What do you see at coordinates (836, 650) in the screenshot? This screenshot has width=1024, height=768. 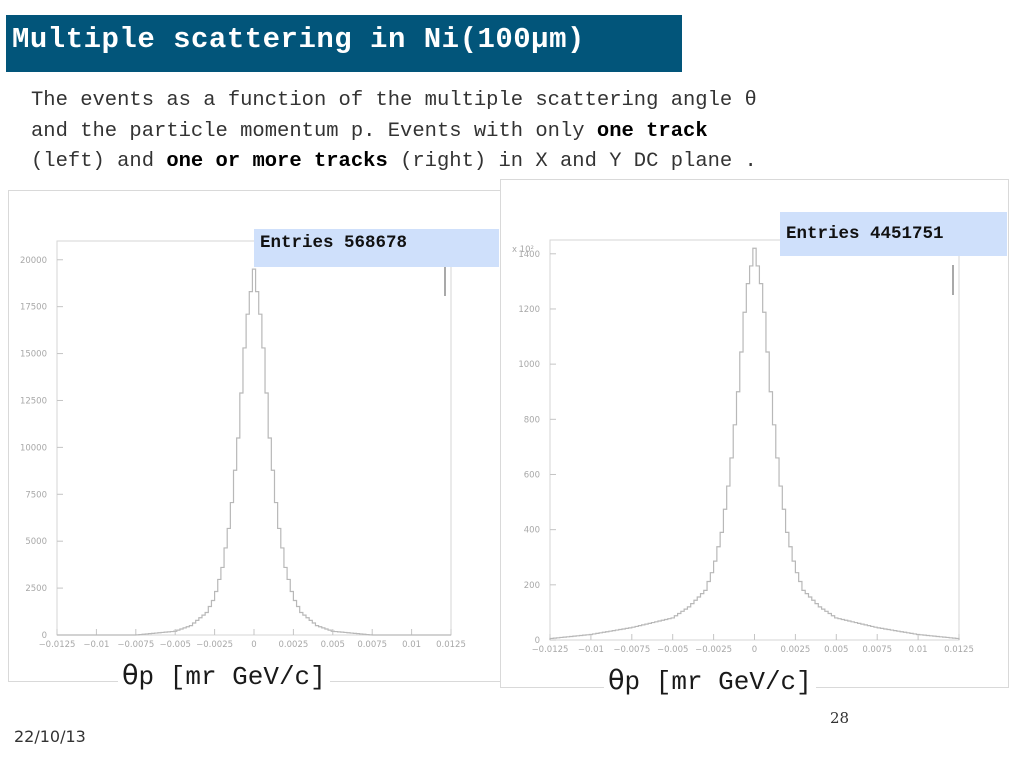 I see `right-x-tick-label: 0.005` at bounding box center [836, 650].